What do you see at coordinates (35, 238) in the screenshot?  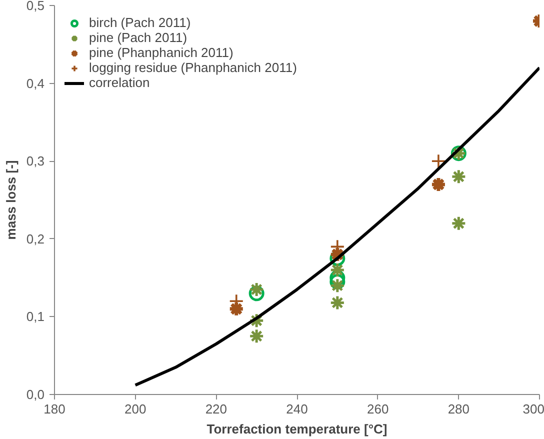 I see `y-tick-label: 0,2` at bounding box center [35, 238].